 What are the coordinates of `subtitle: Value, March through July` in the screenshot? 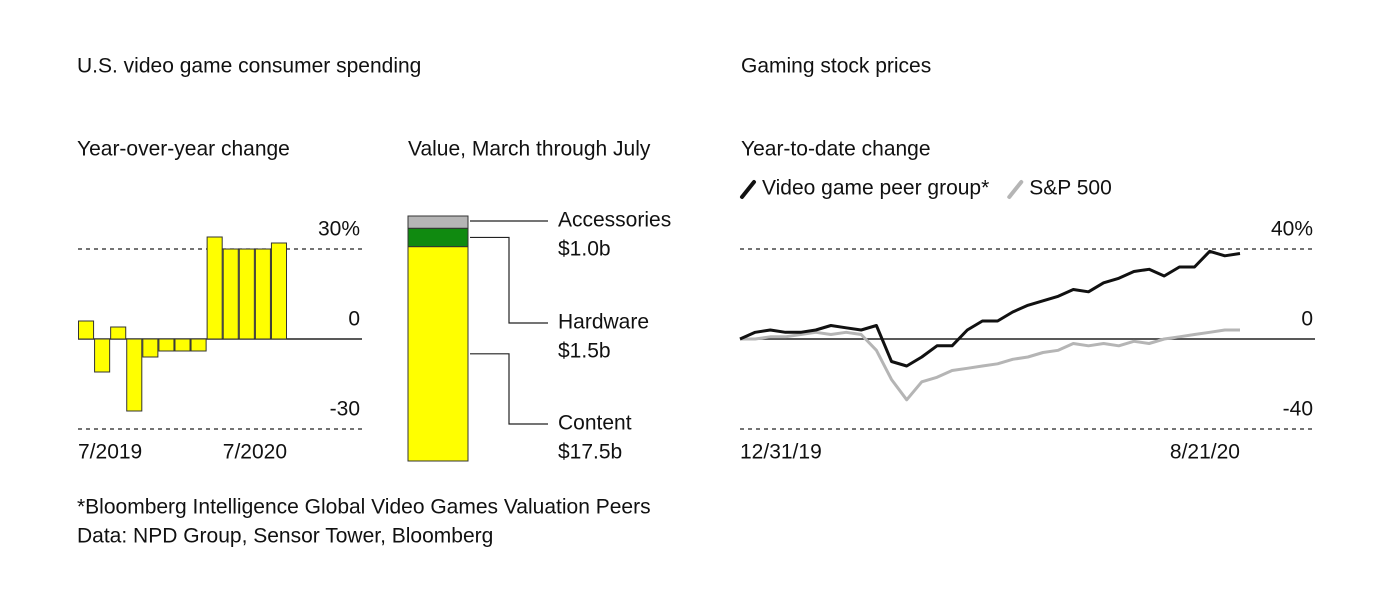 It's located at (529, 149).